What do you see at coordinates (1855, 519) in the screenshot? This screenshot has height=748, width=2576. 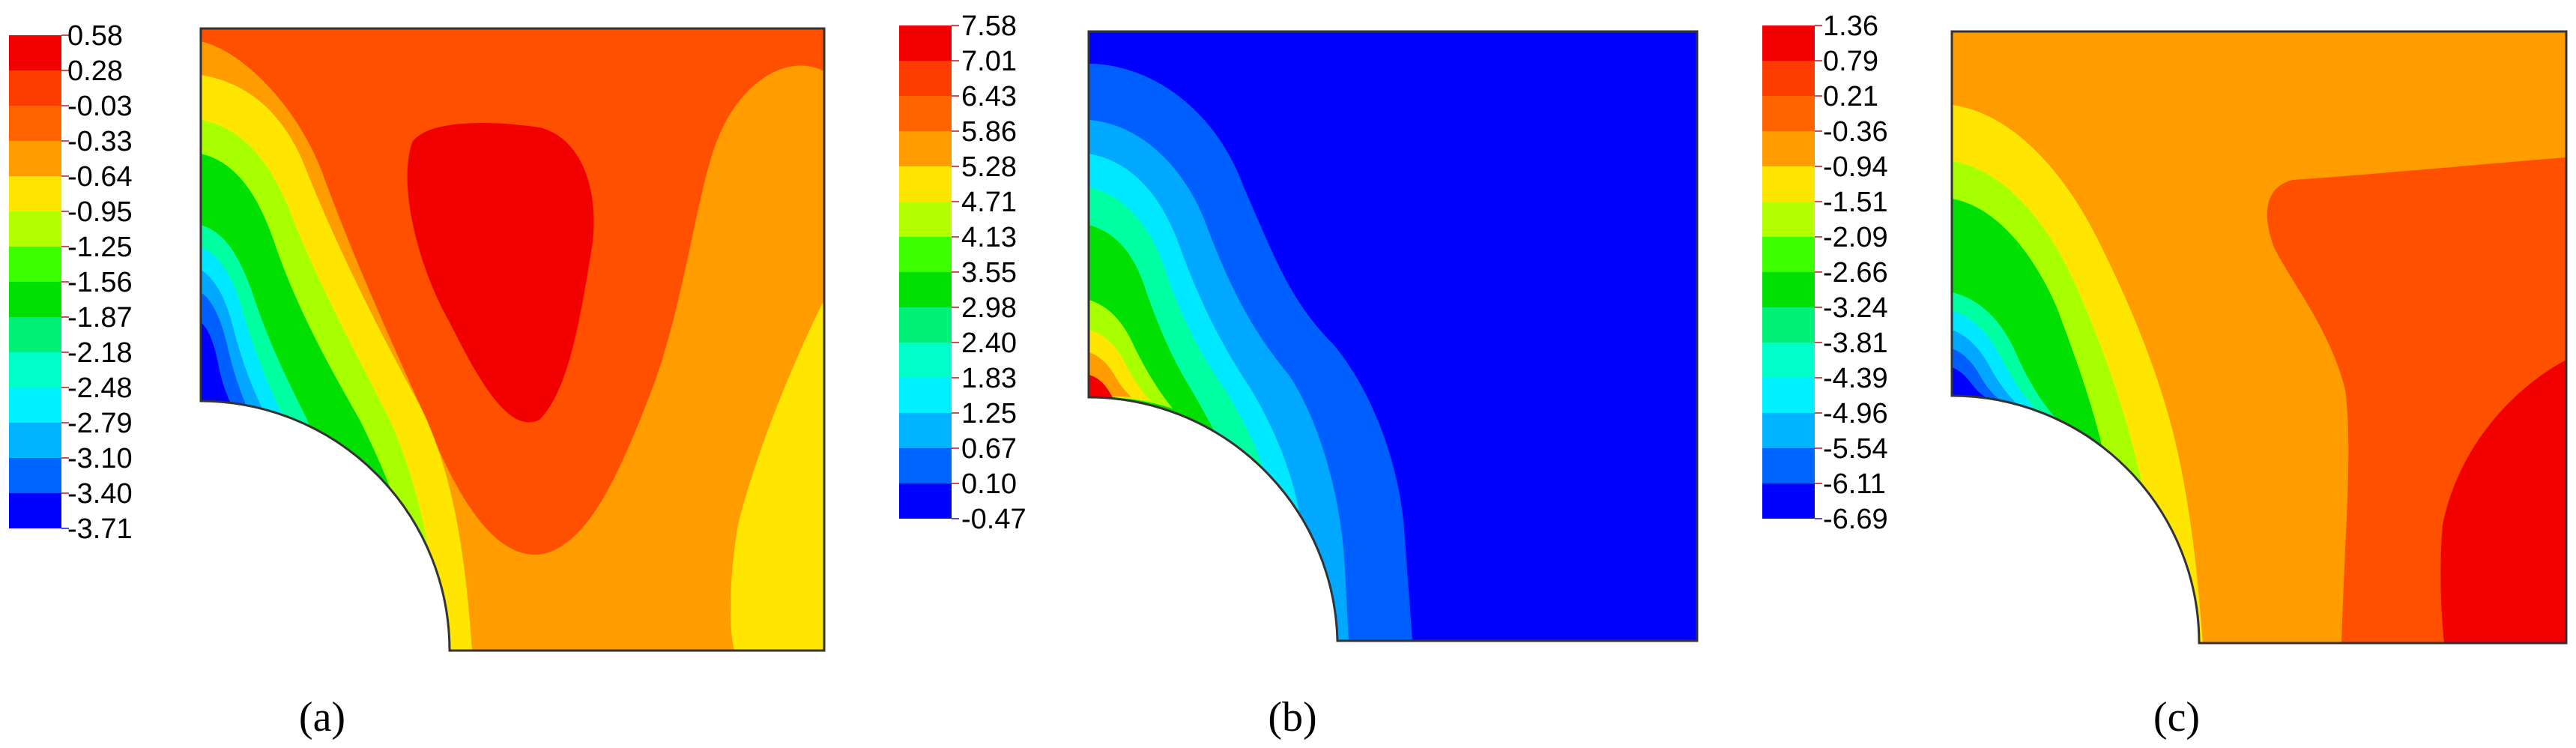 I see `legend-c-label-14: -6.69` at bounding box center [1855, 519].